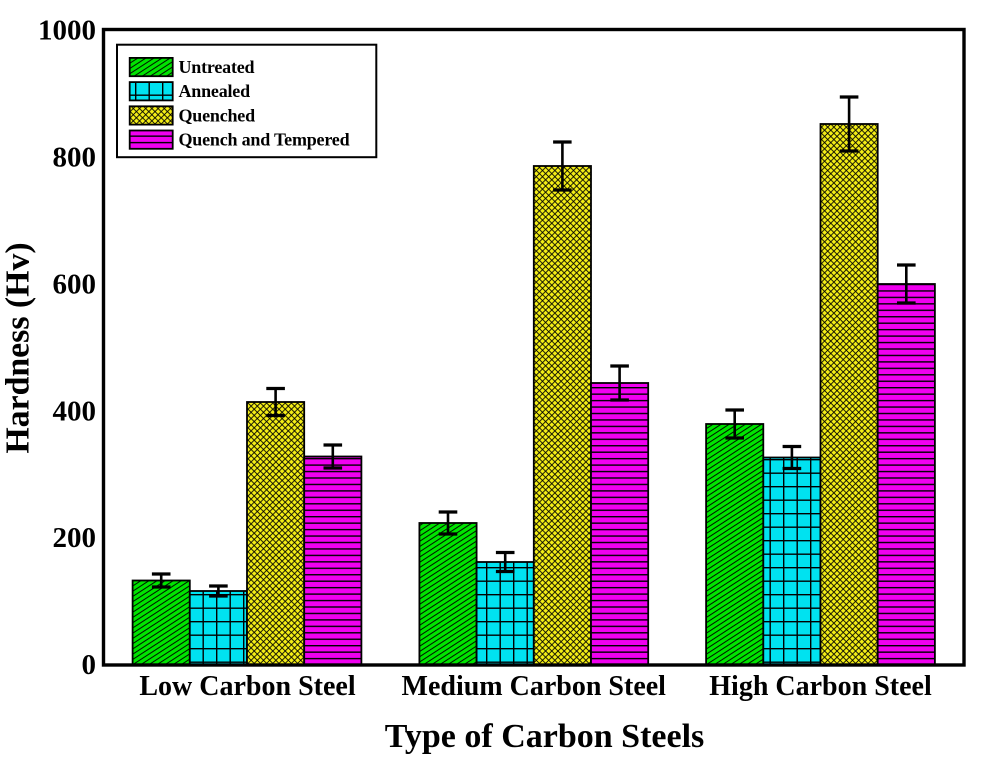 The width and height of the screenshot is (989, 780). Describe the element at coordinates (820, 686) in the screenshot. I see `svg-text: High Carbon Steel` at that location.